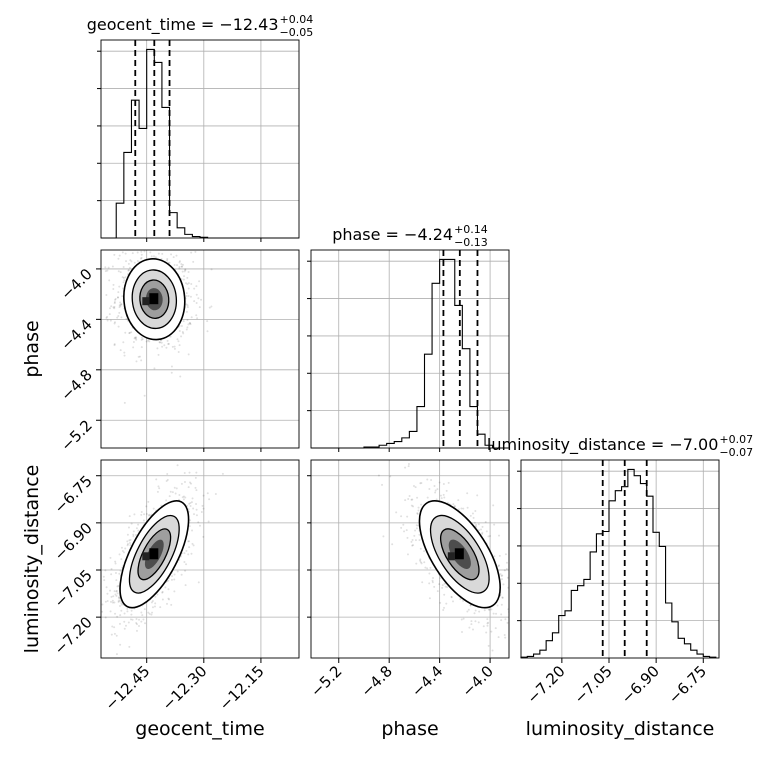  I want to click on title-upper-error: +0.14, so click(471, 229).